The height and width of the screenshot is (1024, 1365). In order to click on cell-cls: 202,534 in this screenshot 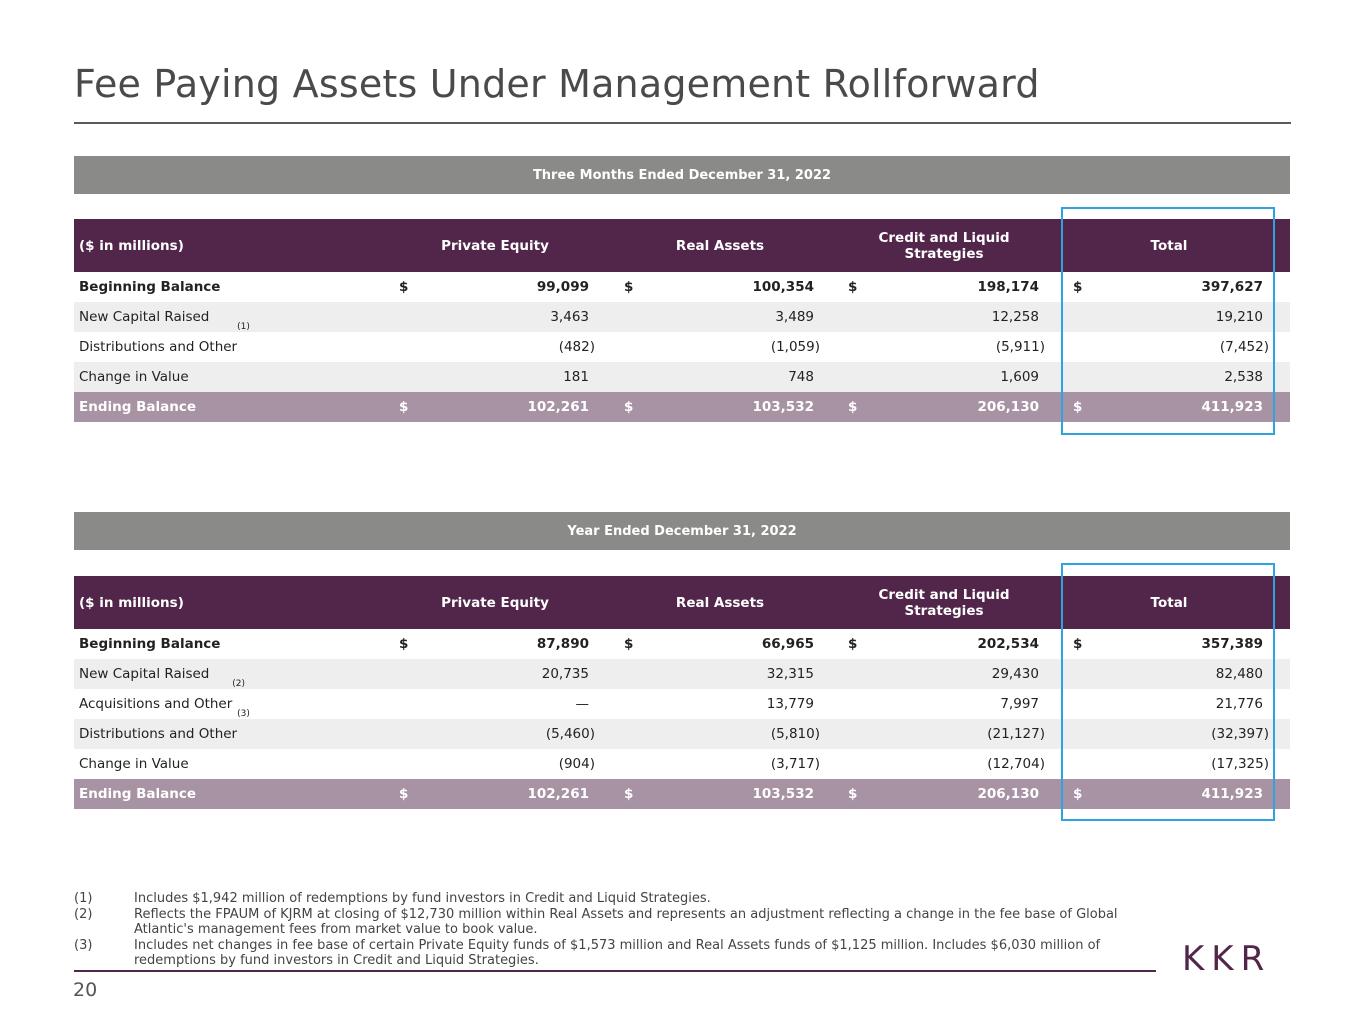, I will do `click(1008, 644)`.